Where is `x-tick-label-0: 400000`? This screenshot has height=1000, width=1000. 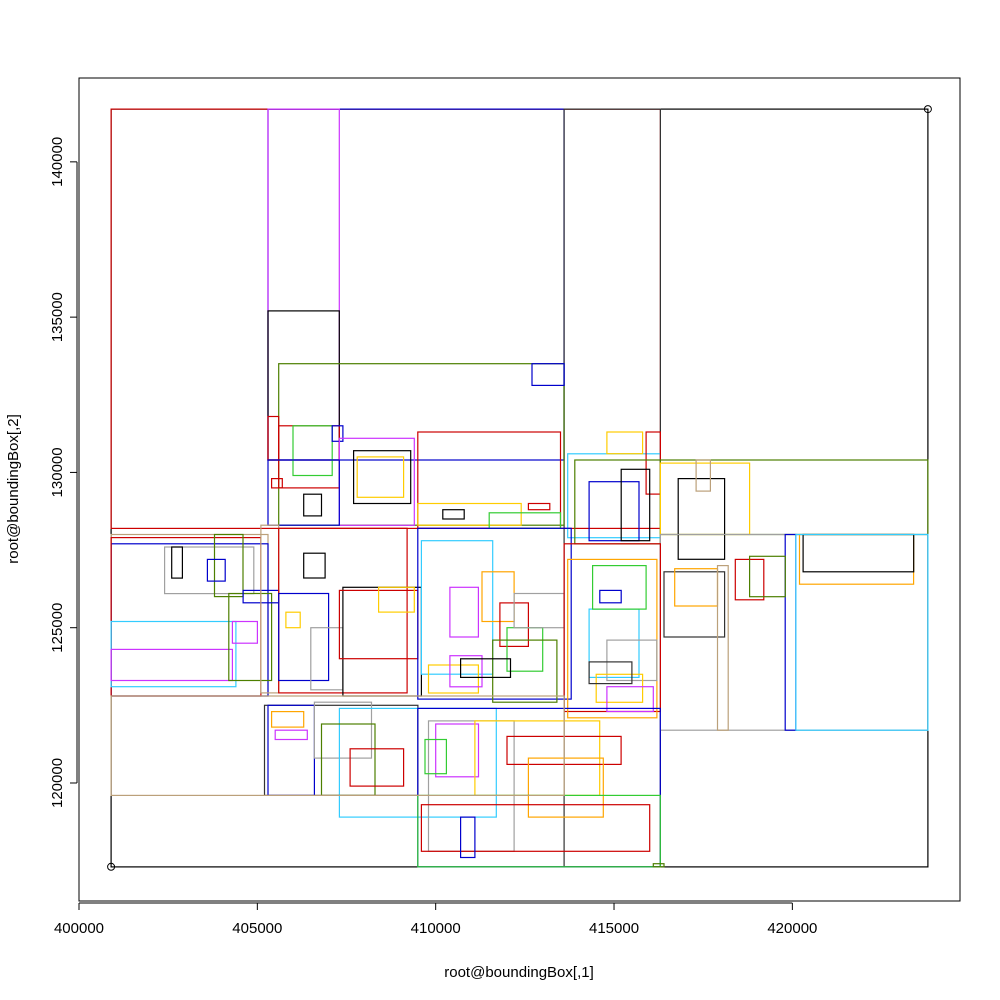
x-tick-label-0: 400000 is located at coordinates (79, 928).